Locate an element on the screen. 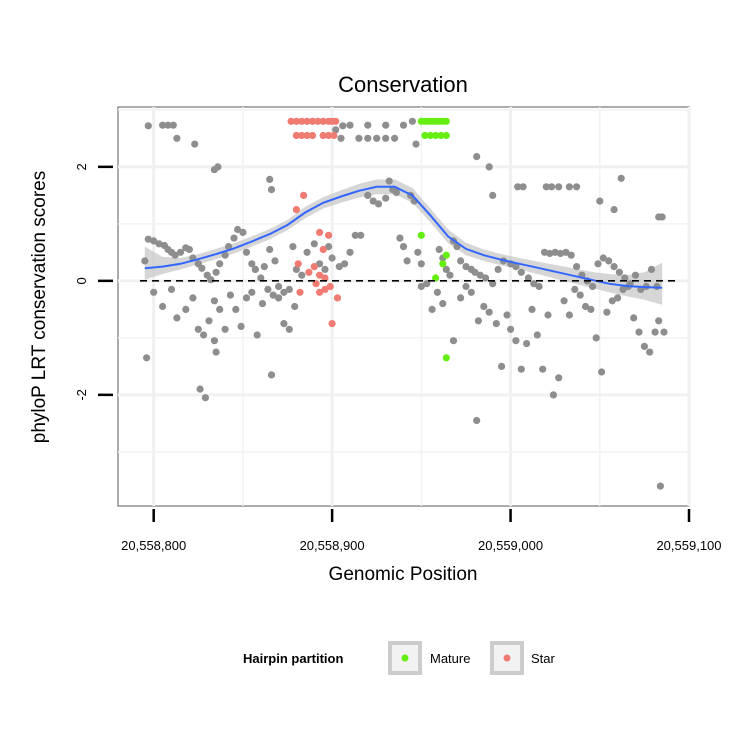  x-axis: 20,558,800 20,558,900 20,559,000 20,559,100 is located at coordinates (421, 531).